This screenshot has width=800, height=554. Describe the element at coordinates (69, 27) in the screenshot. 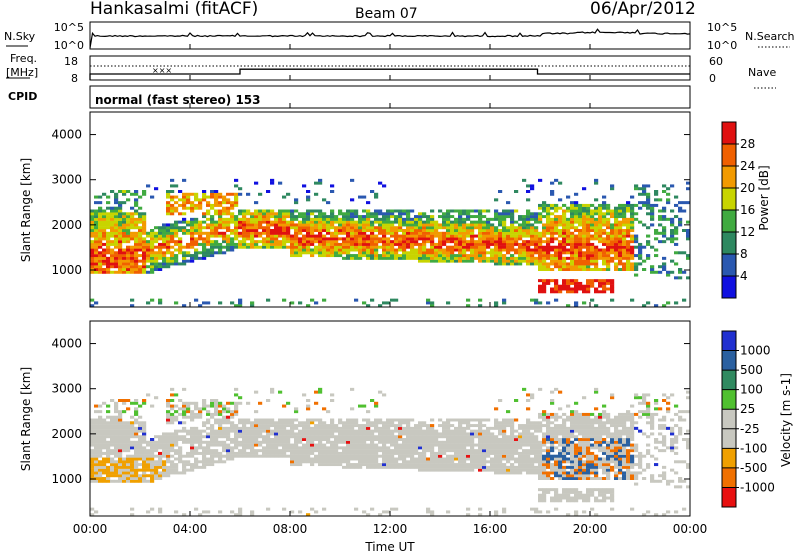

I see `noise-left-tick-top: 10^5` at that location.